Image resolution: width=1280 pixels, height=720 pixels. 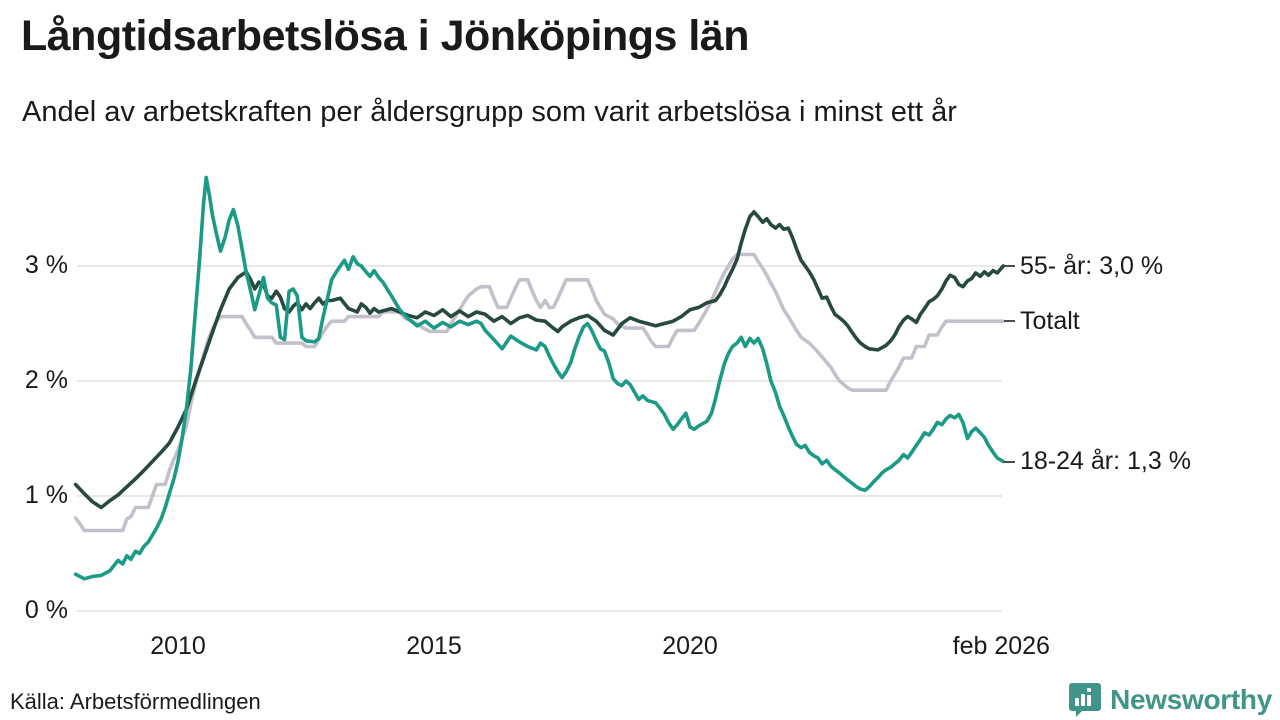 I want to click on series-end-label-55-plus: 55- år: 3,0 %, so click(x=1083, y=266).